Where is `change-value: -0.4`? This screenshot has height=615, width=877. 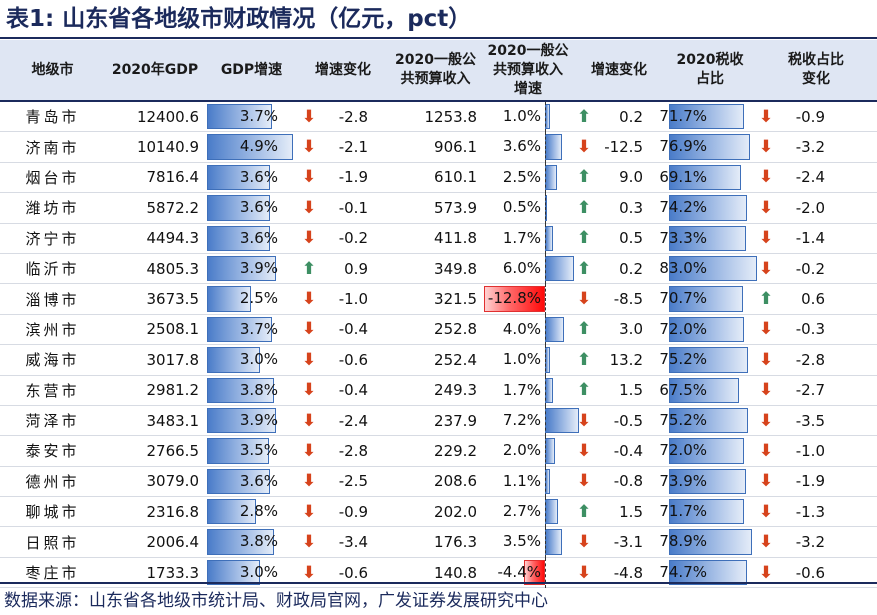
change-value: -0.4 is located at coordinates (353, 329).